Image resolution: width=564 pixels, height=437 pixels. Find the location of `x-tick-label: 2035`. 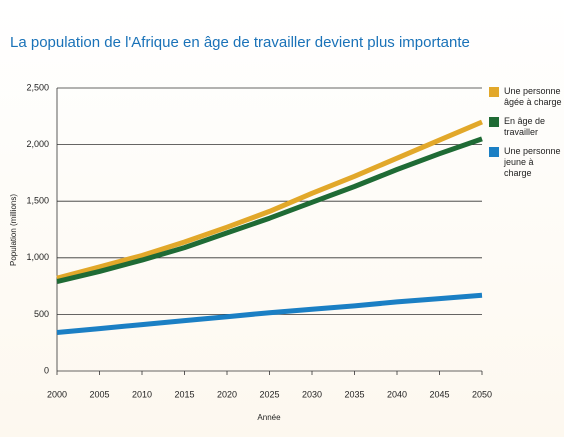

x-tick-label: 2035 is located at coordinates (354, 394).